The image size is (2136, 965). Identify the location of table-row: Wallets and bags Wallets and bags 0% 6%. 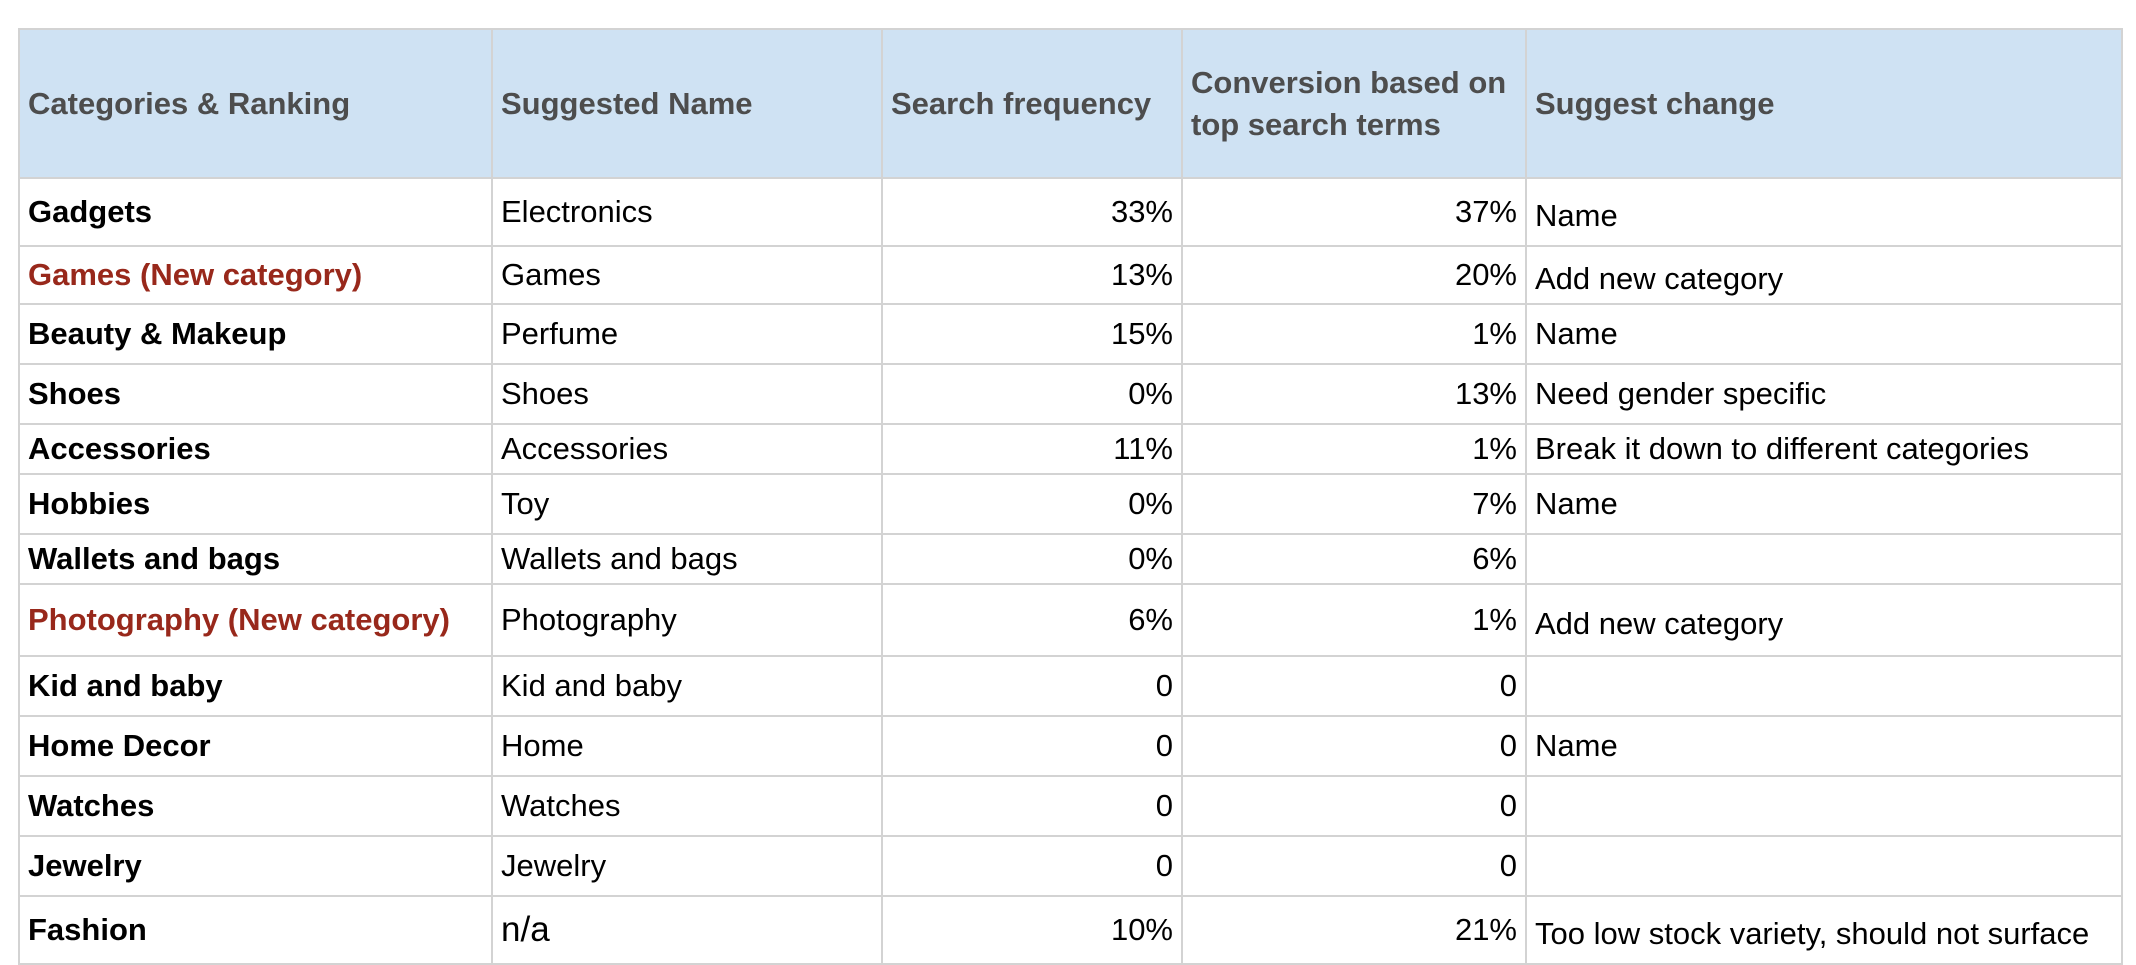
(1070, 559).